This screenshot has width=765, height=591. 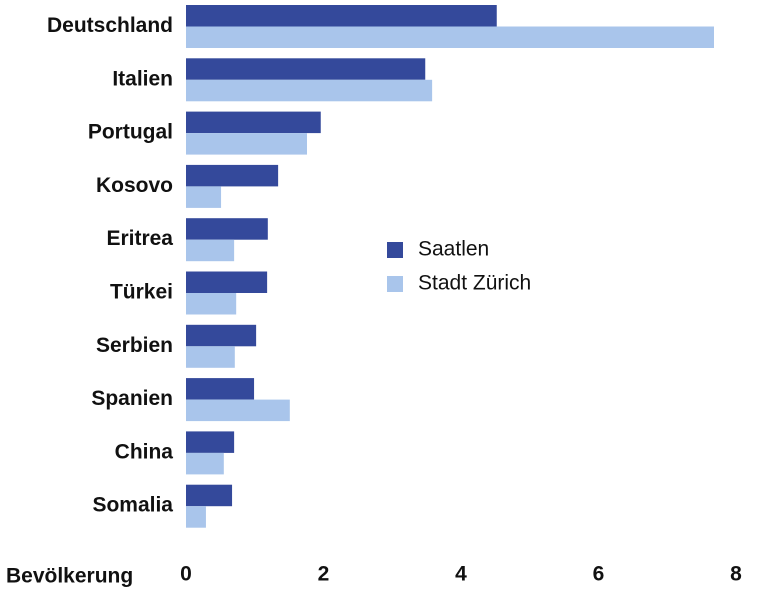 I want to click on x-tick-label: 2, so click(x=324, y=574).